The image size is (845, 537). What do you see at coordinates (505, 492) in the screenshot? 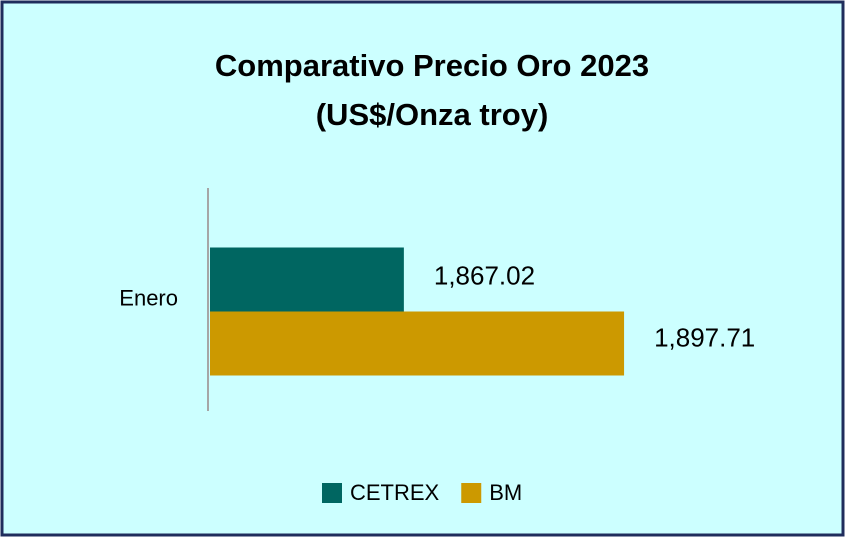
I see `legend-label: BM` at bounding box center [505, 492].